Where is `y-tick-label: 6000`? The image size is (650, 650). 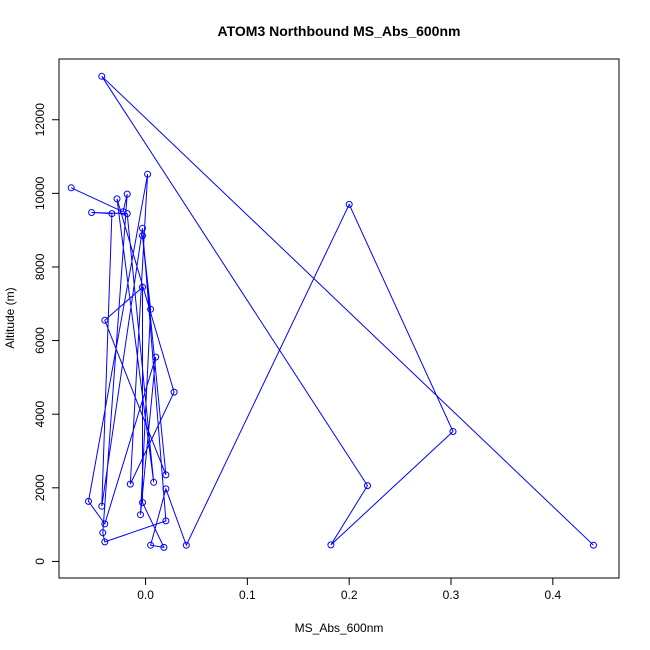 y-tick-label: 6000 is located at coordinates (40, 340).